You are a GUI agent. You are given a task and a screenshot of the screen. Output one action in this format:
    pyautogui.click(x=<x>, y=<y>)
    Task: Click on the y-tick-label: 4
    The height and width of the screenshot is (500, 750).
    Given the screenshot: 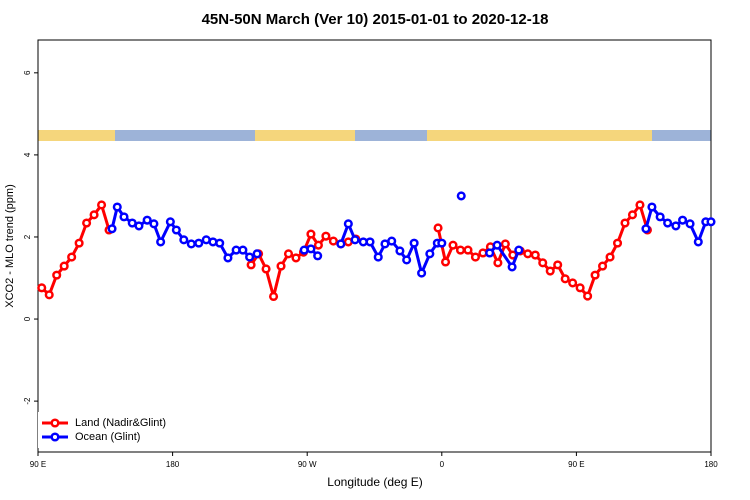 What is the action you would take?
    pyautogui.click(x=27, y=154)
    